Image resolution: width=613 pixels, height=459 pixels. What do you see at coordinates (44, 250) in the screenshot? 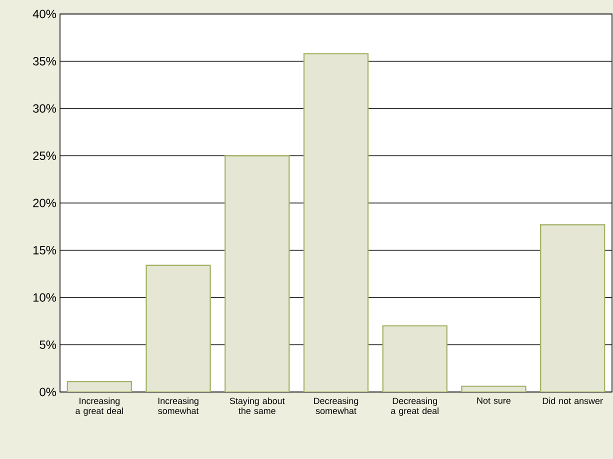
I see `y-tick-label: 15%` at bounding box center [44, 250].